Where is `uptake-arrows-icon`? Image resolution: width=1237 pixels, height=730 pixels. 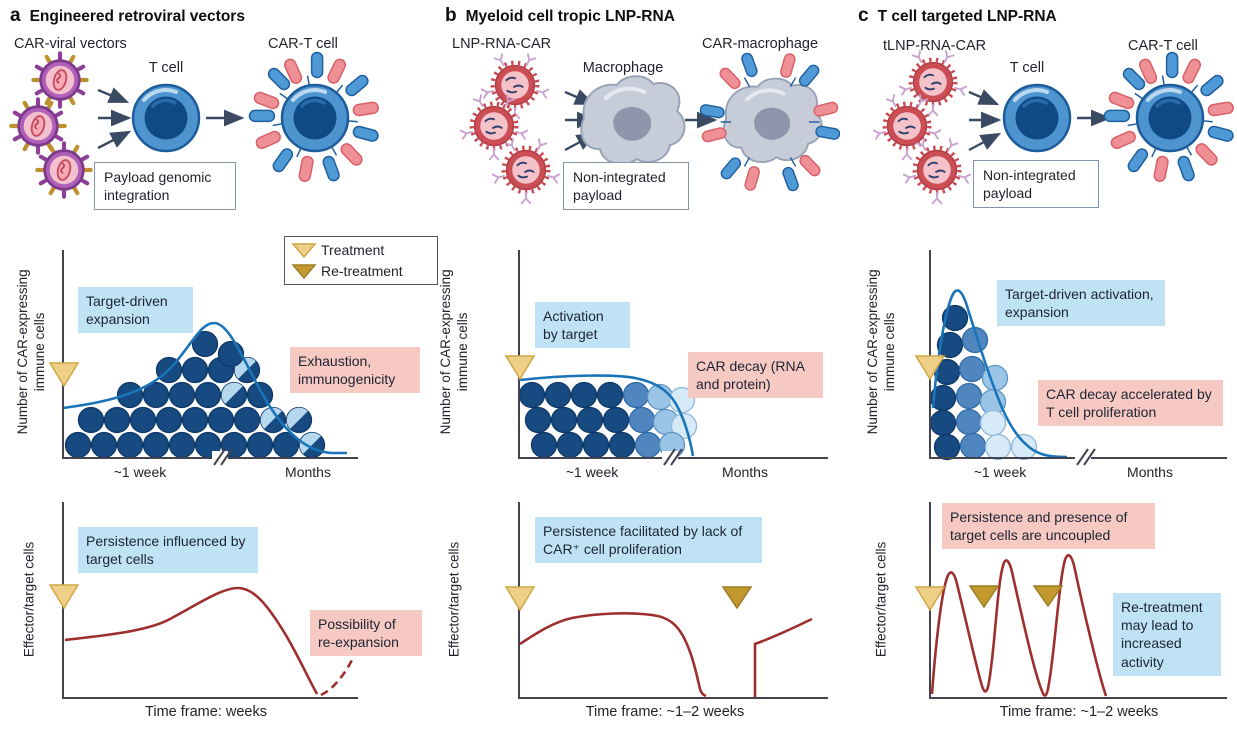 uptake-arrows-icon is located at coordinates (985, 120).